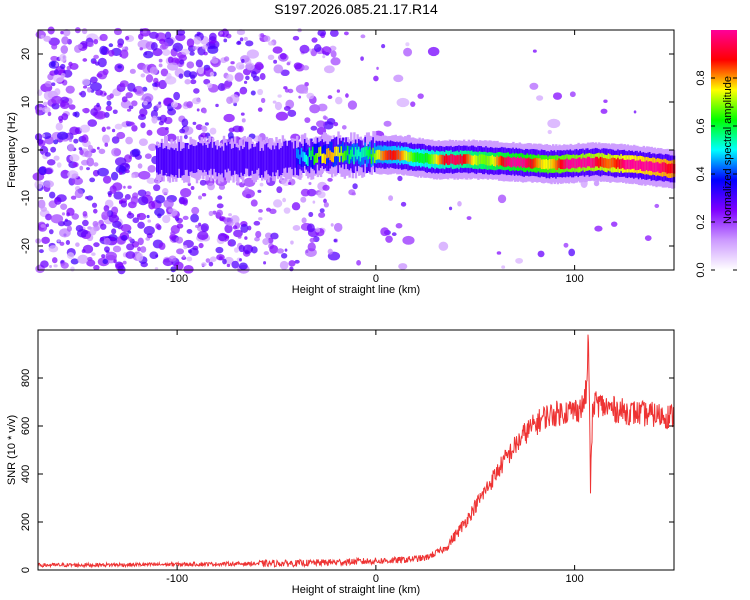 This screenshot has height=600, width=750. I want to click on colorbar-tick-label: 0.2, so click(701, 221).